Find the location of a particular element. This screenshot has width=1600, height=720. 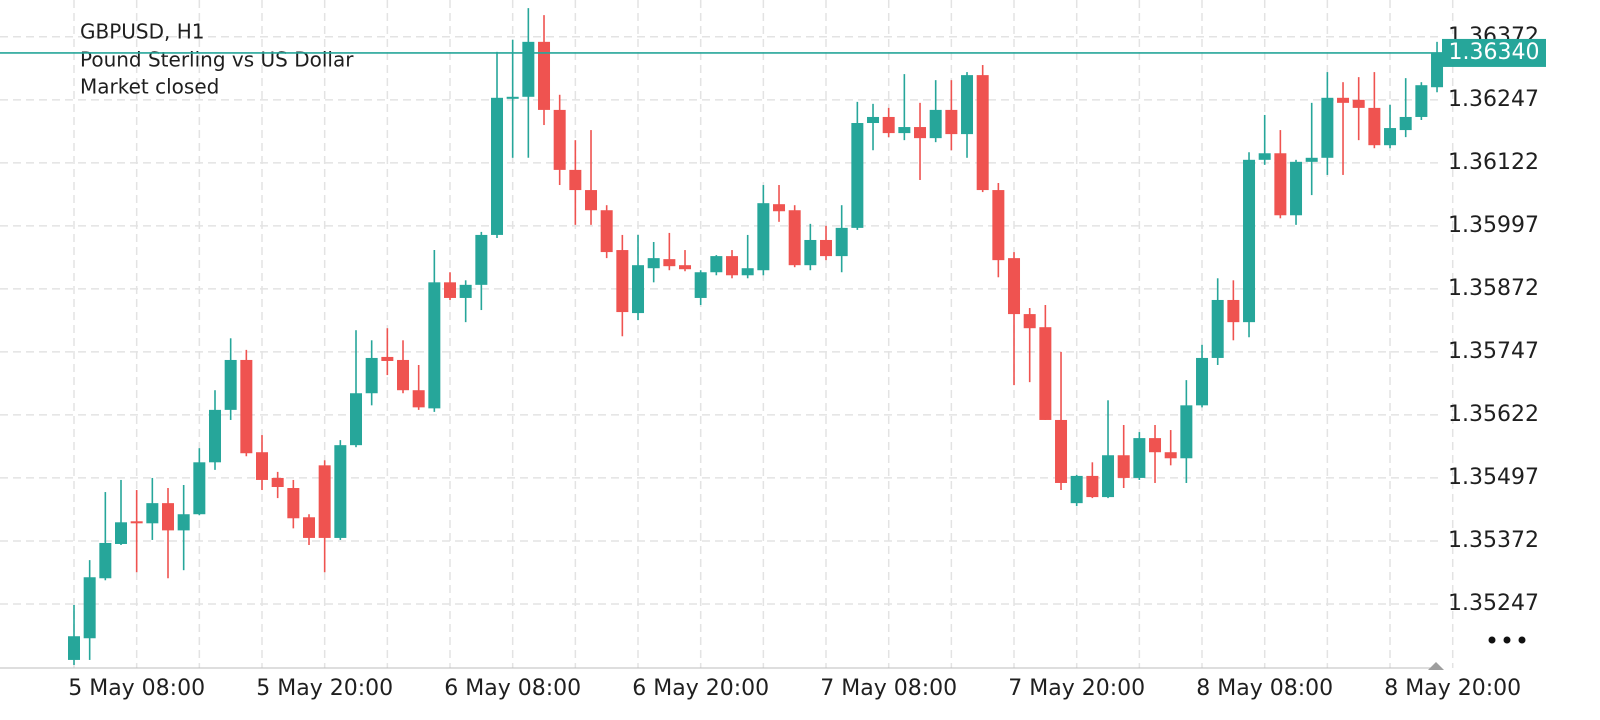

last-price-tag is located at coordinates (1494, 52).